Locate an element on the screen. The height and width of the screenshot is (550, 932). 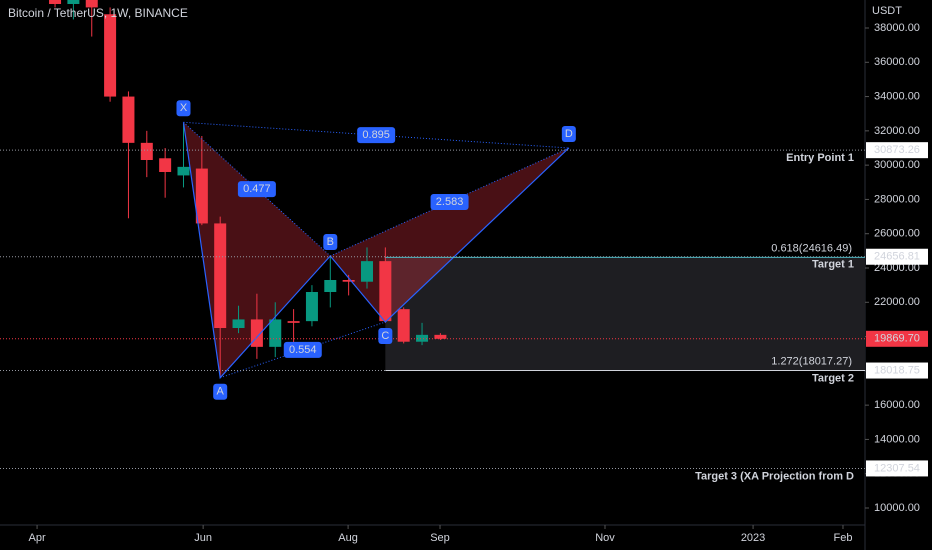
level-price: 30873.26 is located at coordinates (897, 150).